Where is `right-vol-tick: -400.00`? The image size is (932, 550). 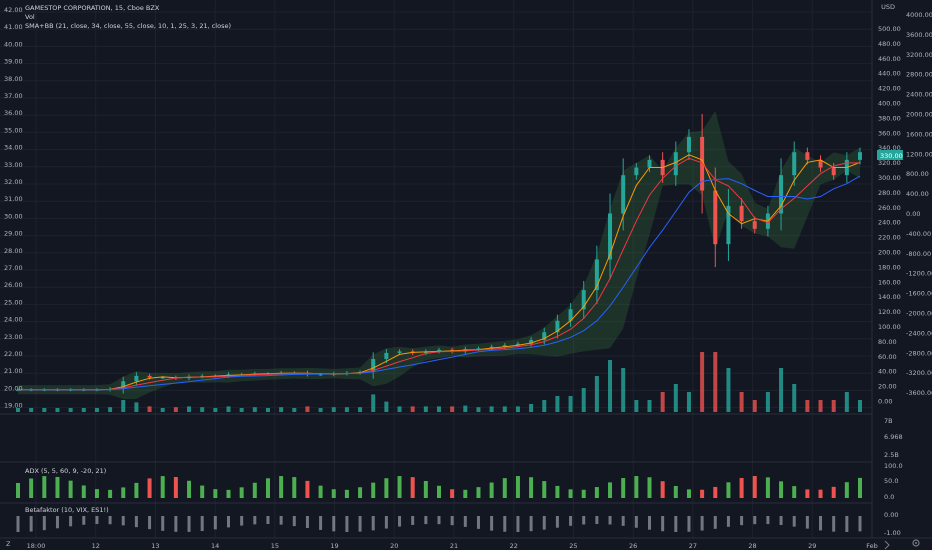
right-vol-tick: -400.00 is located at coordinates (918, 234).